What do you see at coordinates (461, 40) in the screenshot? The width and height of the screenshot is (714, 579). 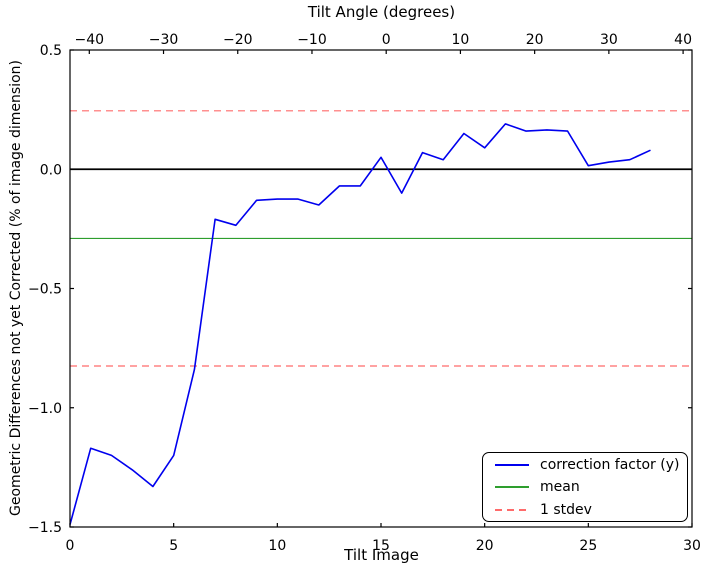 I see `top-tick-label: 10` at bounding box center [461, 40].